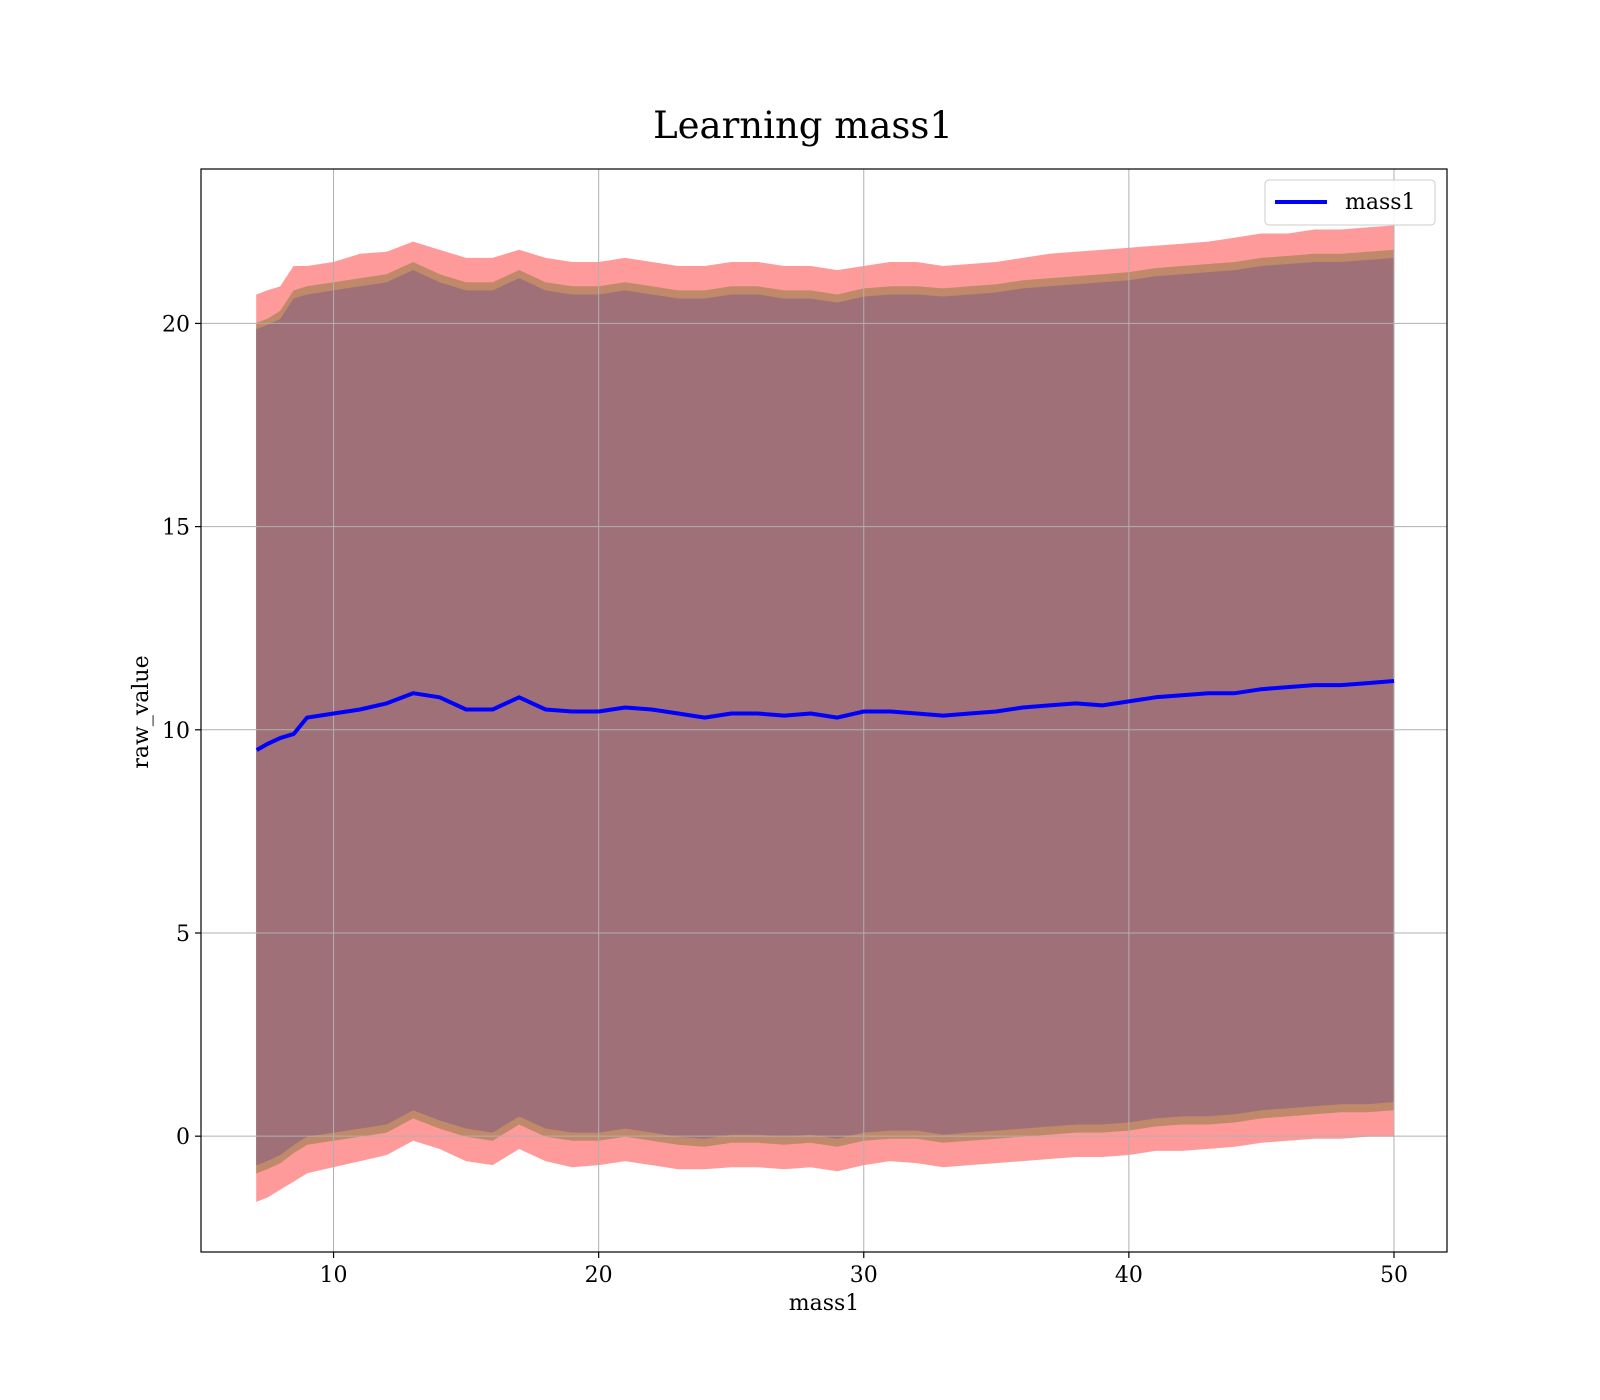  Describe the element at coordinates (334, 1275) in the screenshot. I see `x-tick-label: 10` at that location.